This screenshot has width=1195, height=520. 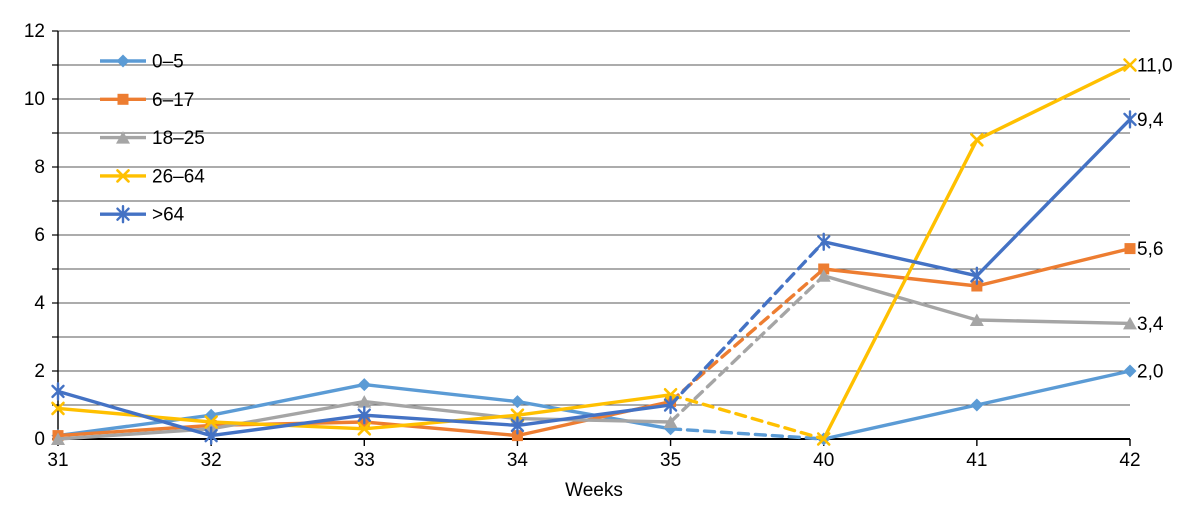 I want to click on x-axis-tick-label: 32, so click(x=211, y=460).